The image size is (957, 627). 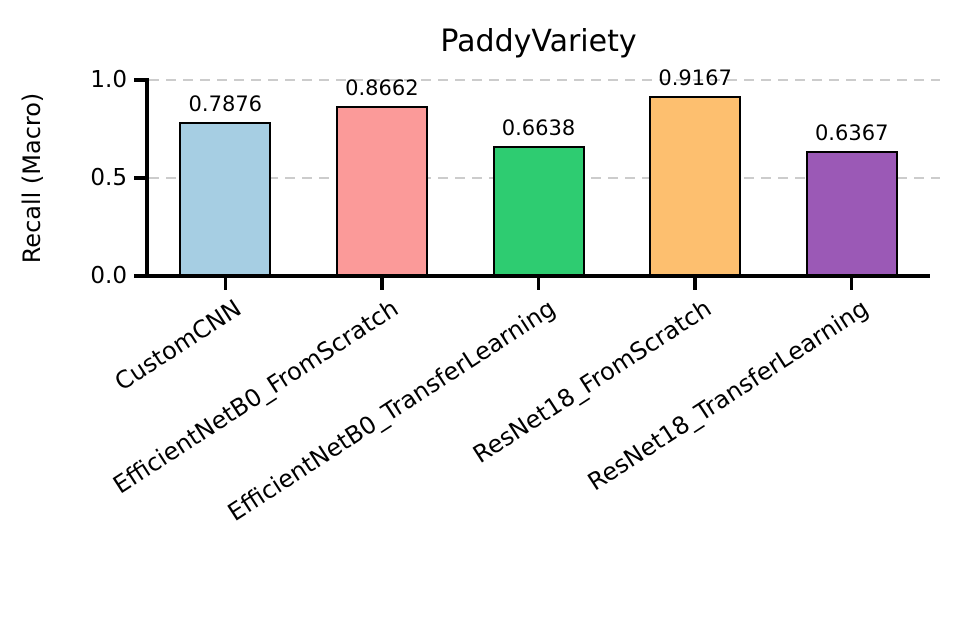 What do you see at coordinates (108, 80) in the screenshot?
I see `y-tick-label: 1.0` at bounding box center [108, 80].